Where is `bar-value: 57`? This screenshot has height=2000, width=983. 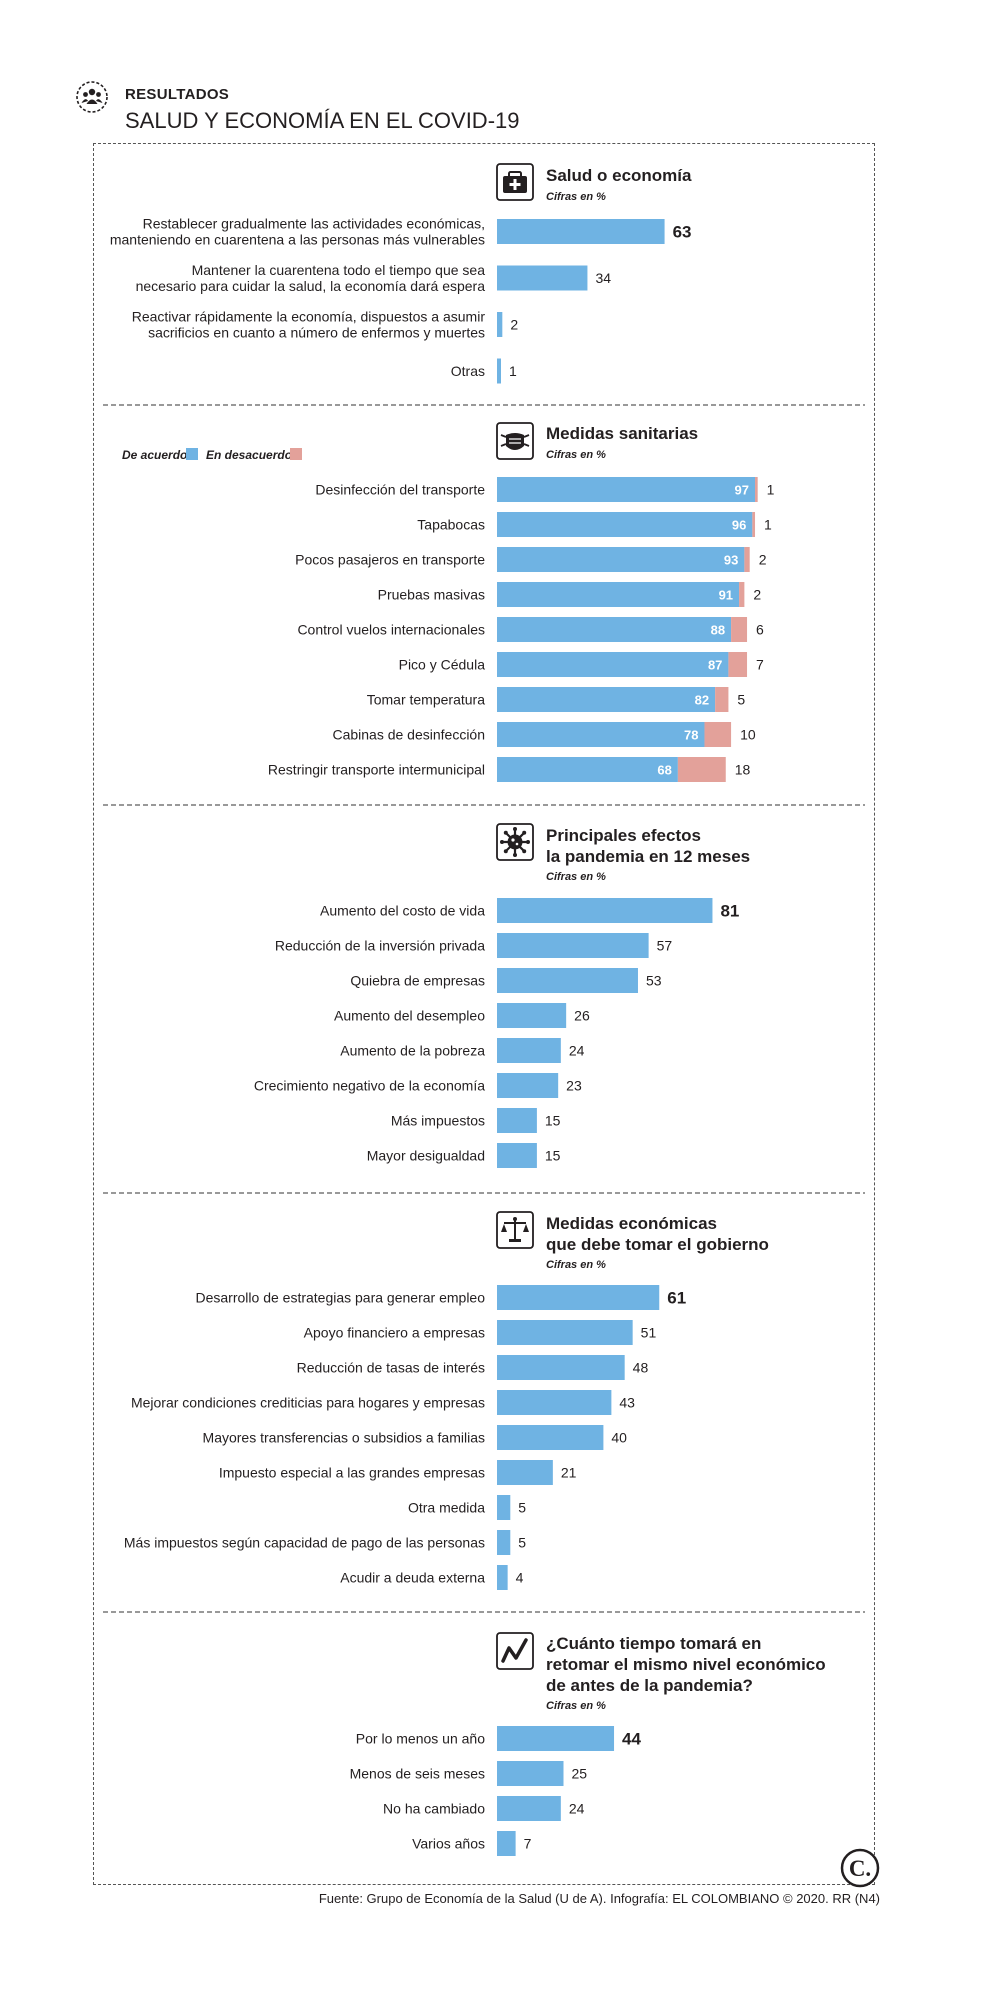 bar-value: 57 is located at coordinates (665, 946).